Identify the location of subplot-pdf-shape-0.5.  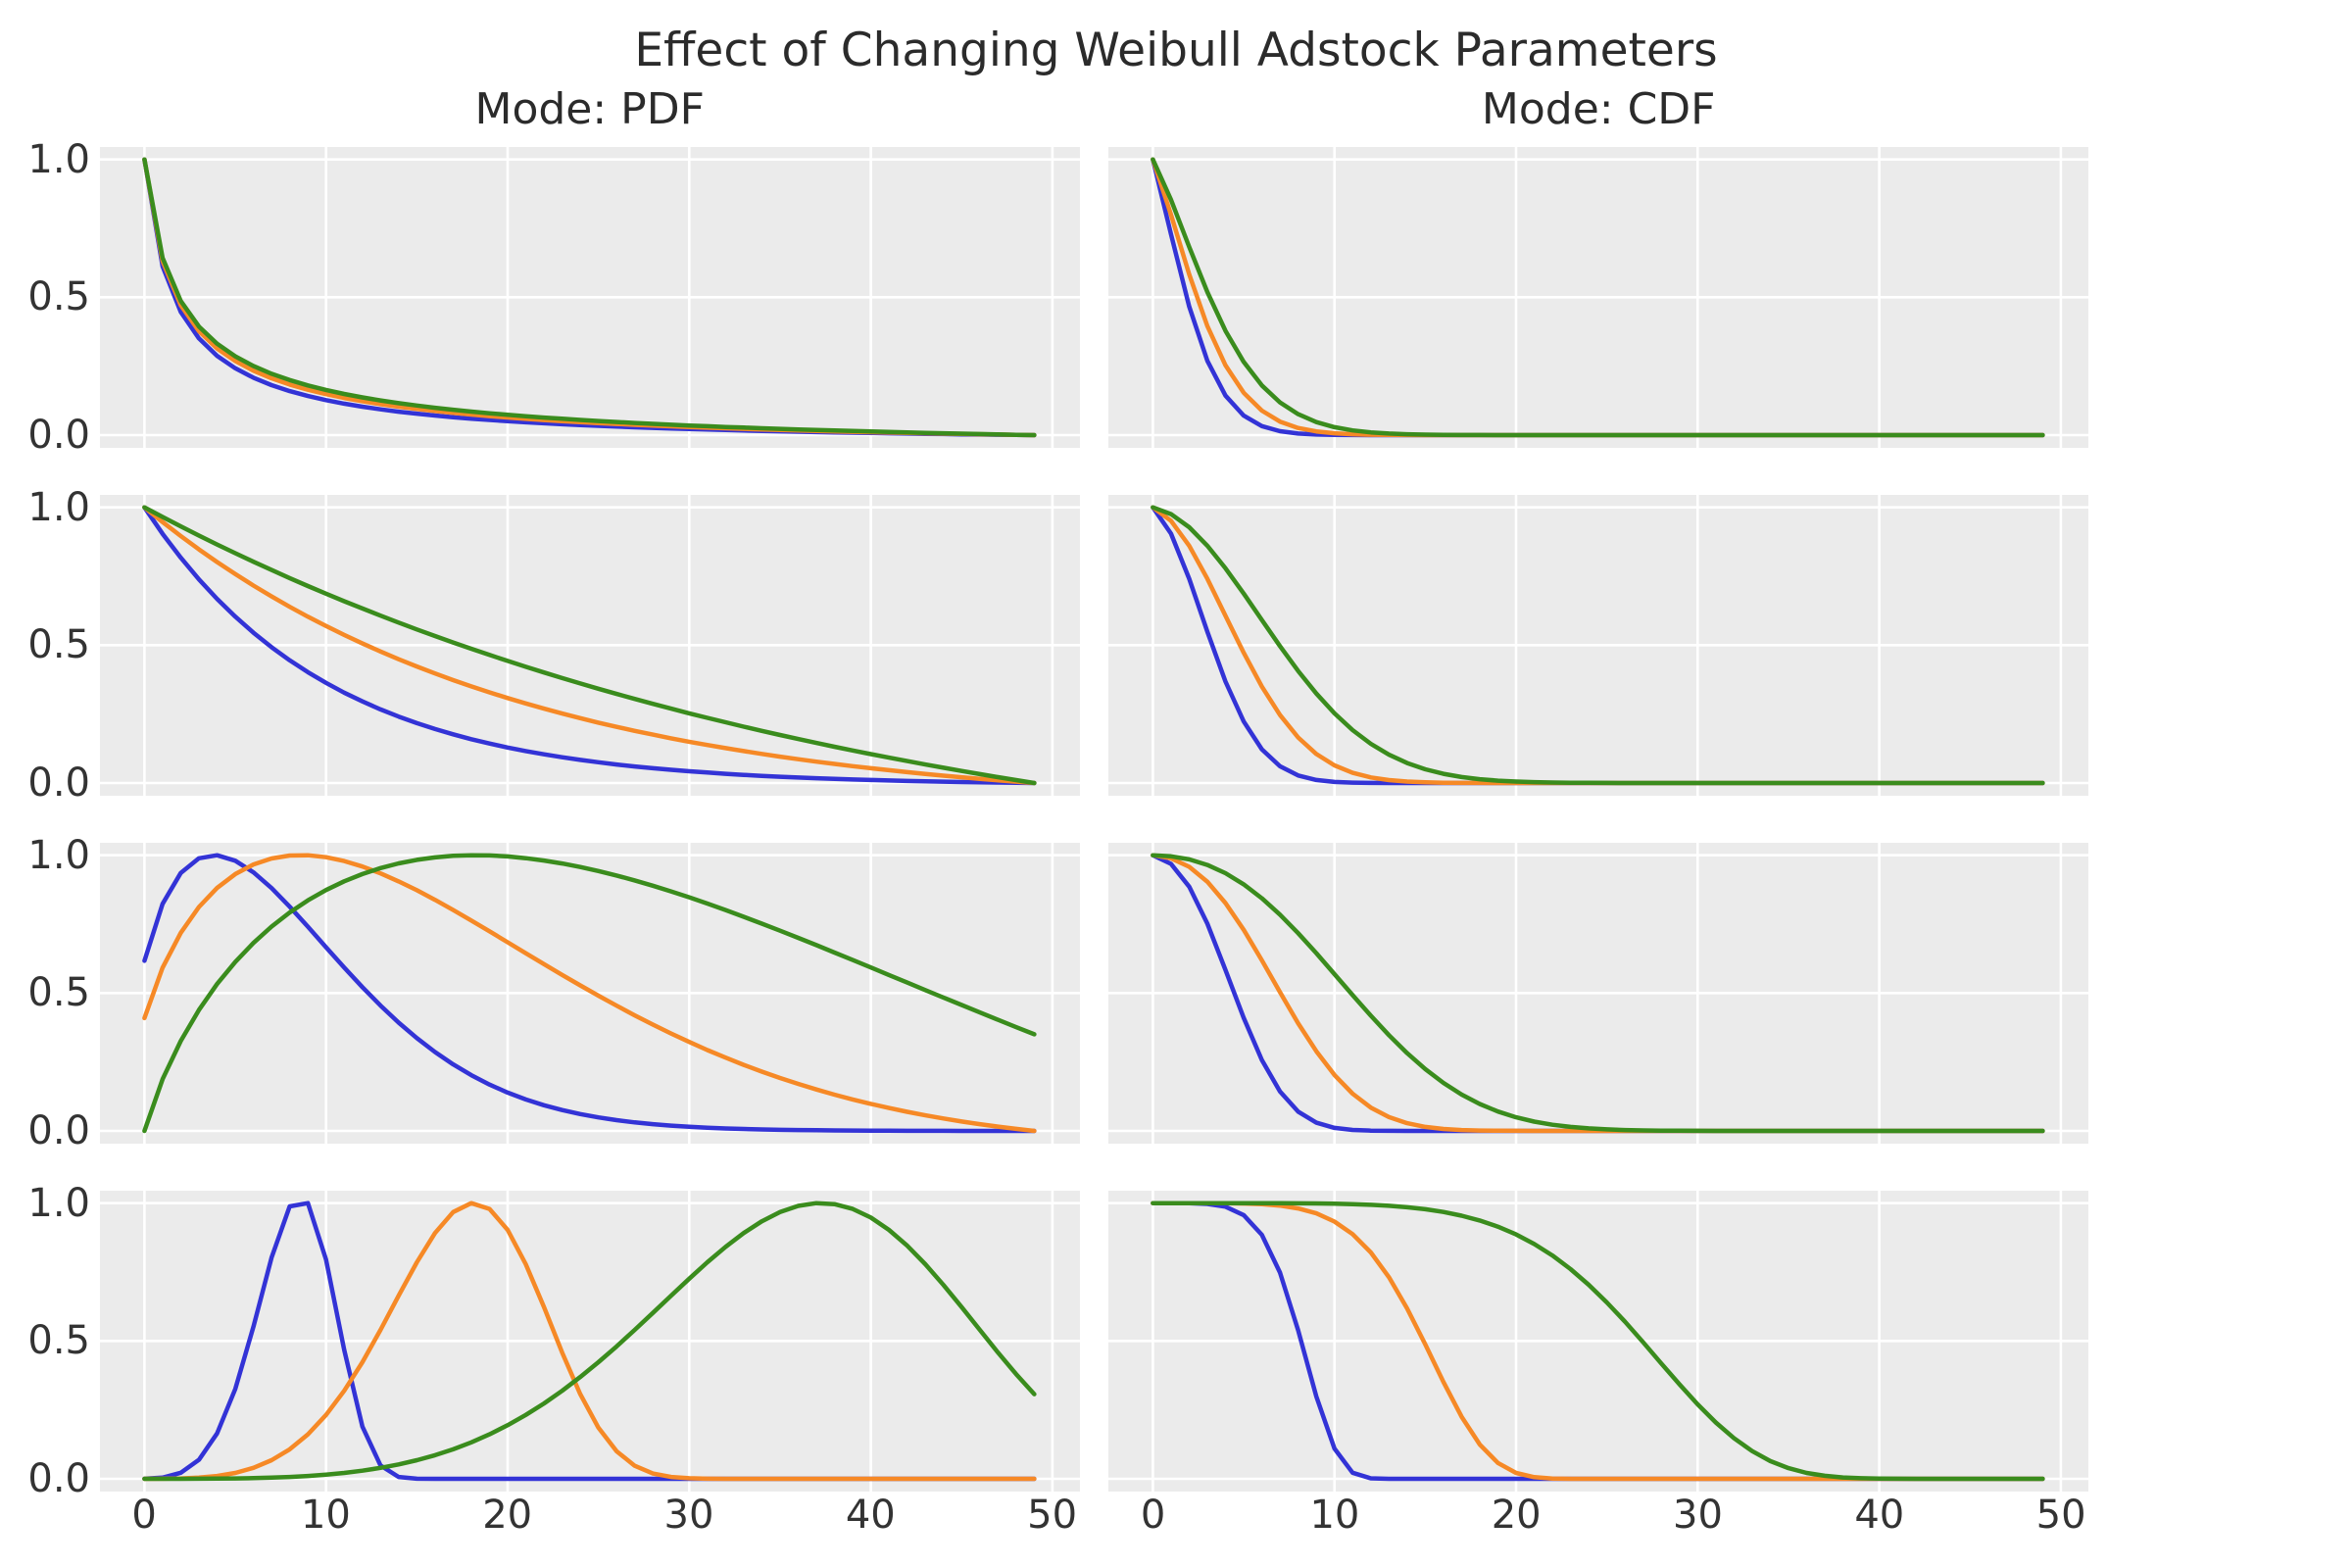
(589, 297).